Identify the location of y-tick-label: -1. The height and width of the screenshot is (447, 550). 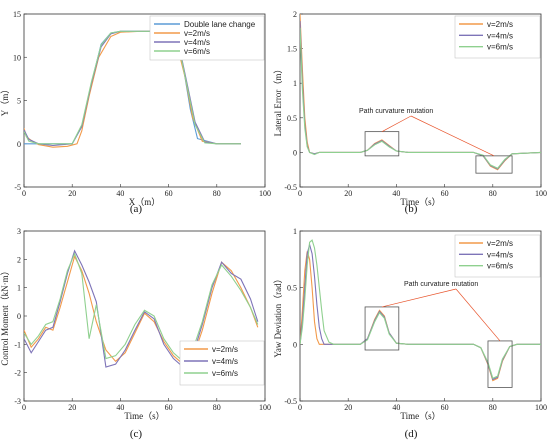
(17, 344).